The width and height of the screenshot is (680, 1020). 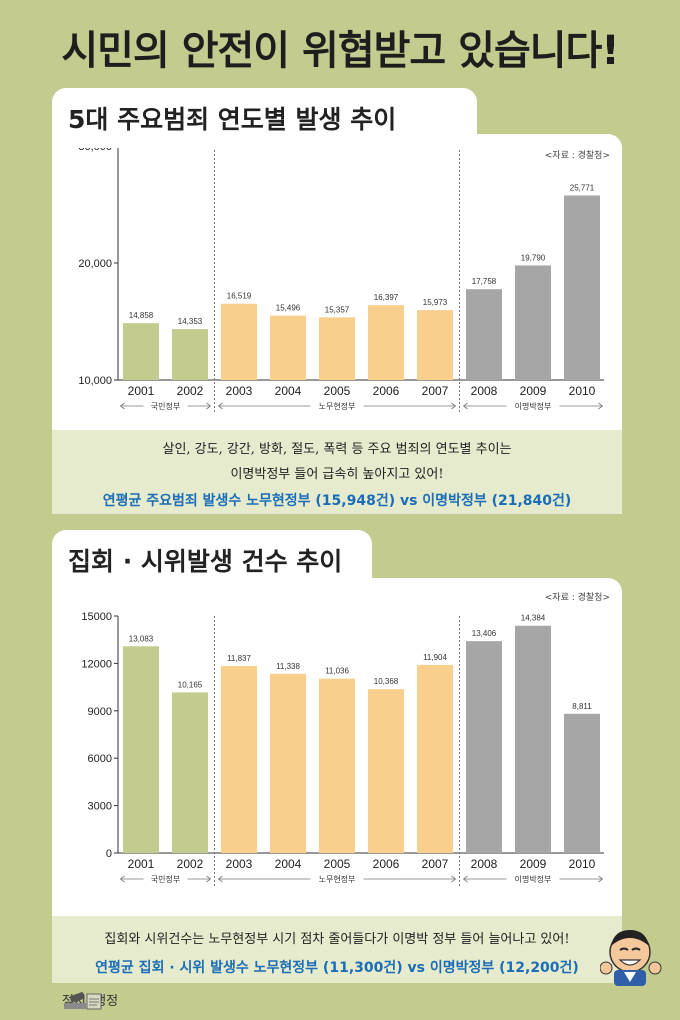 What do you see at coordinates (582, 864) in the screenshot?
I see `protest-category-label: 2010` at bounding box center [582, 864].